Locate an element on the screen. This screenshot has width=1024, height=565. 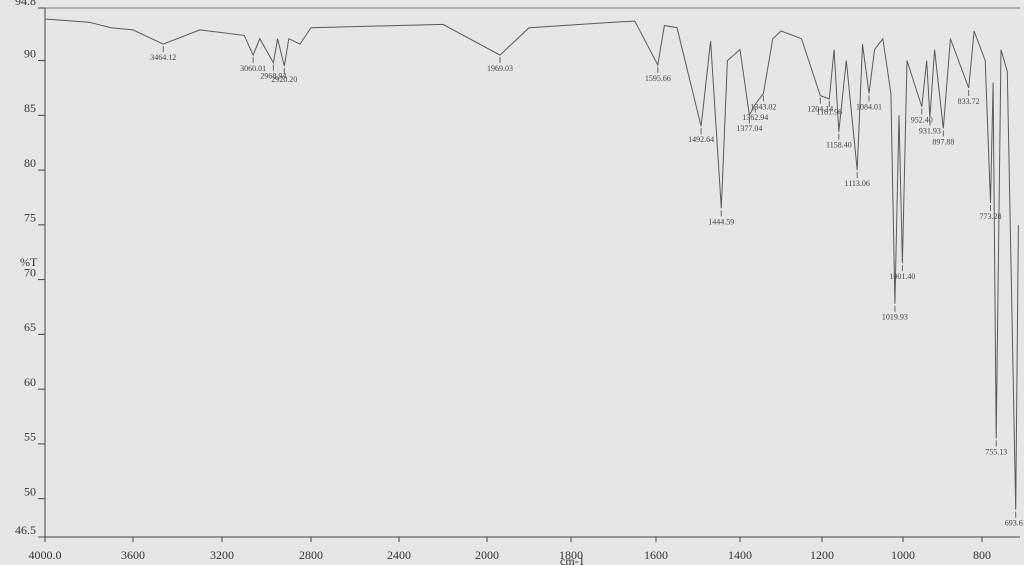
y-tick-label: 94.8 is located at coordinates (25, 4).